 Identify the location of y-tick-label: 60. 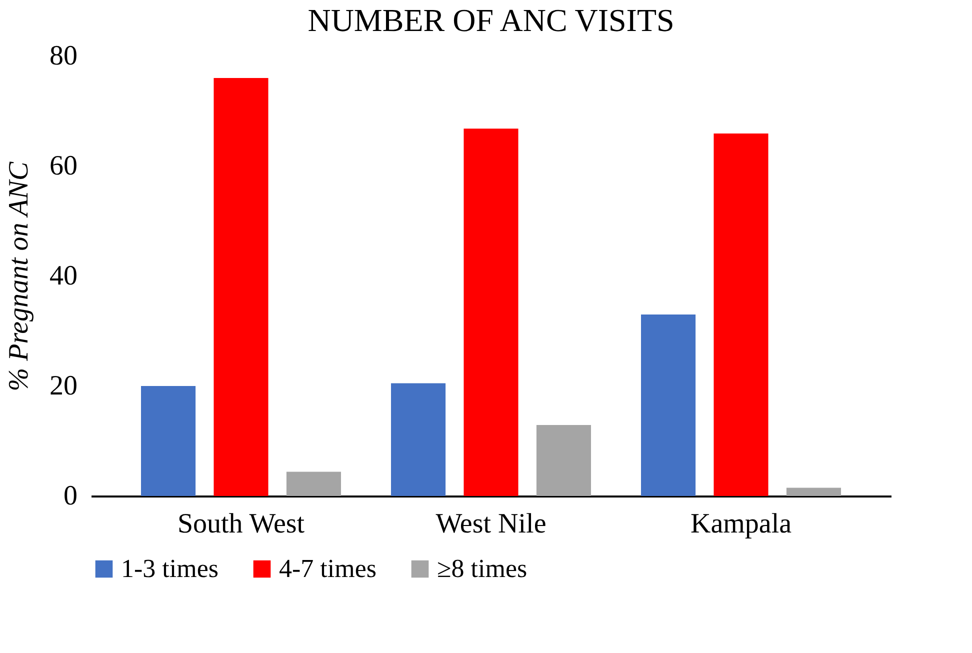
(64, 166).